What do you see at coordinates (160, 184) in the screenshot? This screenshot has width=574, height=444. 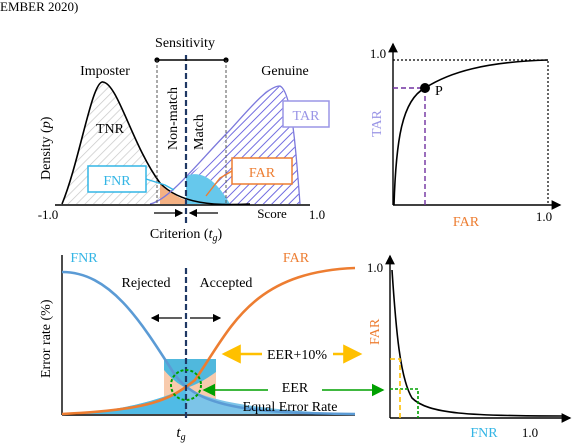 I see `fnr-pointer` at bounding box center [160, 184].